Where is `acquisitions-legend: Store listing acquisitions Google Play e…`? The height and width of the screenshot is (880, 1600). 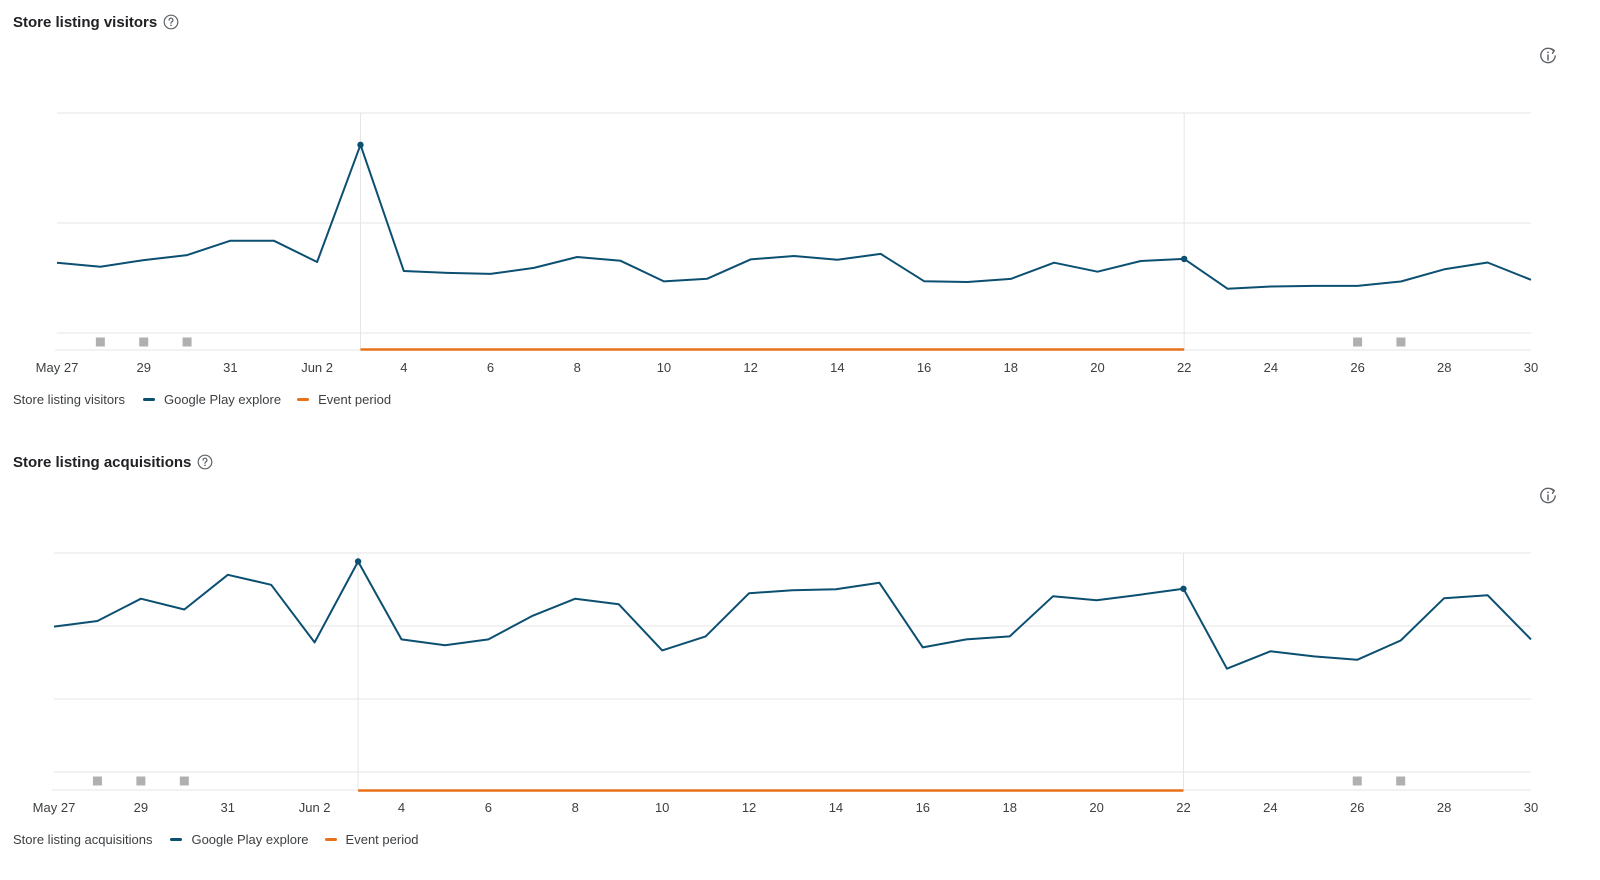 acquisitions-legend: Store listing acquisitions Google Play e… is located at coordinates (224, 839).